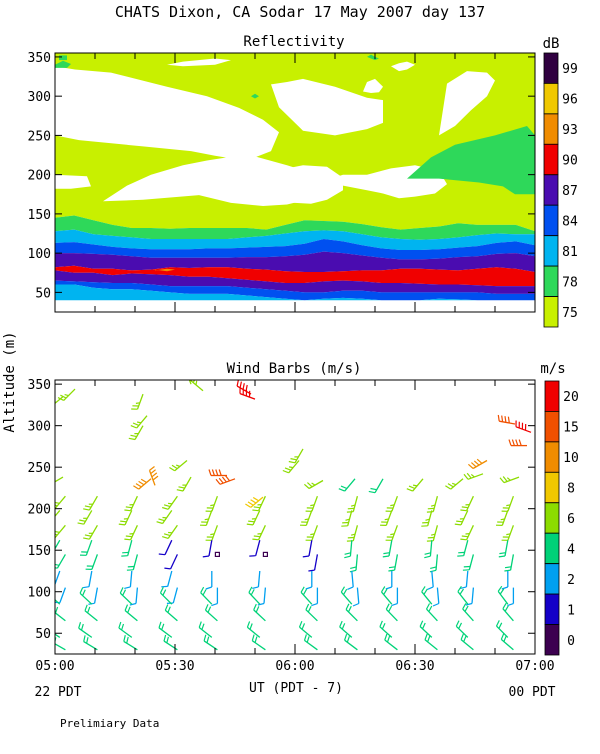 The width and height of the screenshot is (600, 754). Describe the element at coordinates (58, 692) in the screenshot. I see `time-axis-left-note: 22 PDT` at that location.